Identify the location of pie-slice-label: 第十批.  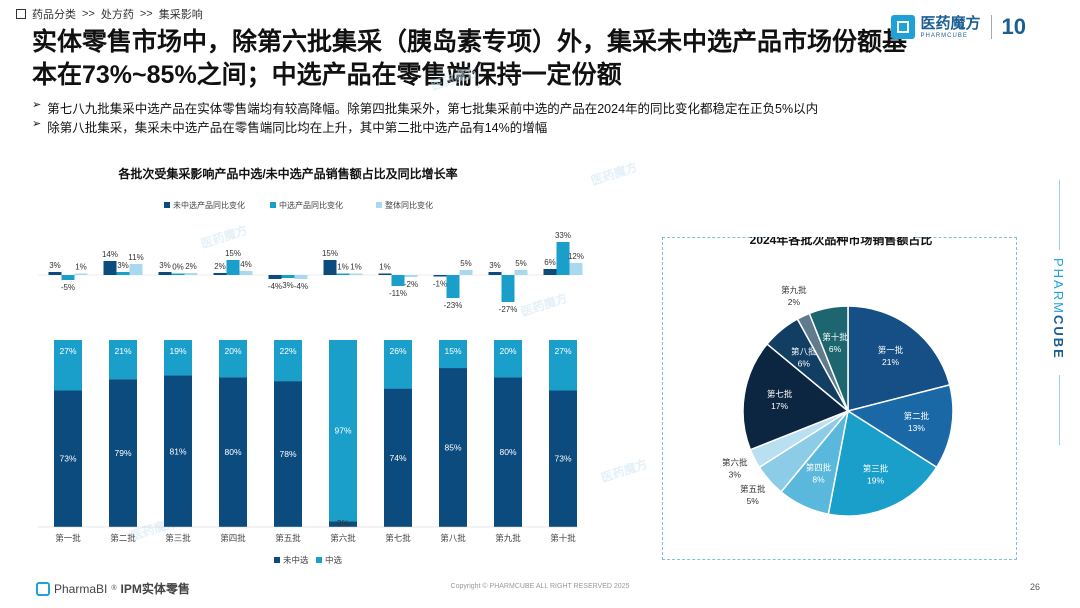
(835, 337).